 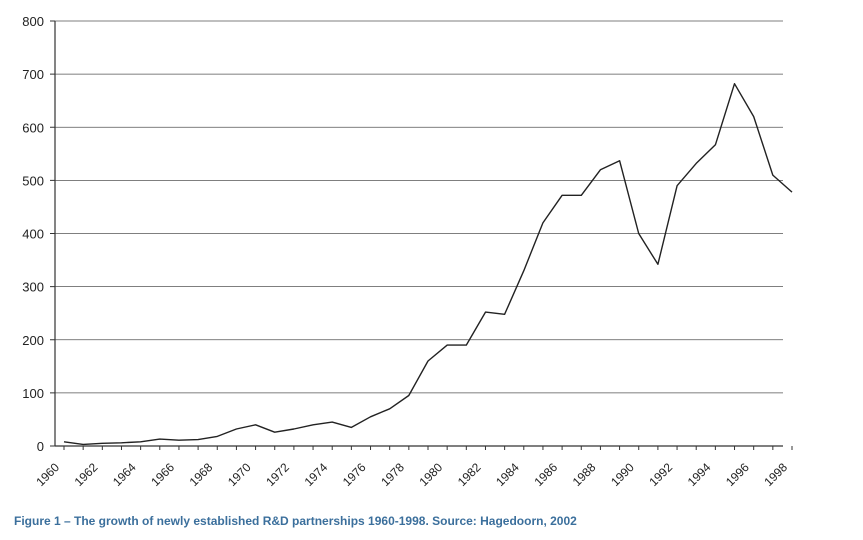 I want to click on x-tick-label-1998: 1998, so click(x=775, y=474).